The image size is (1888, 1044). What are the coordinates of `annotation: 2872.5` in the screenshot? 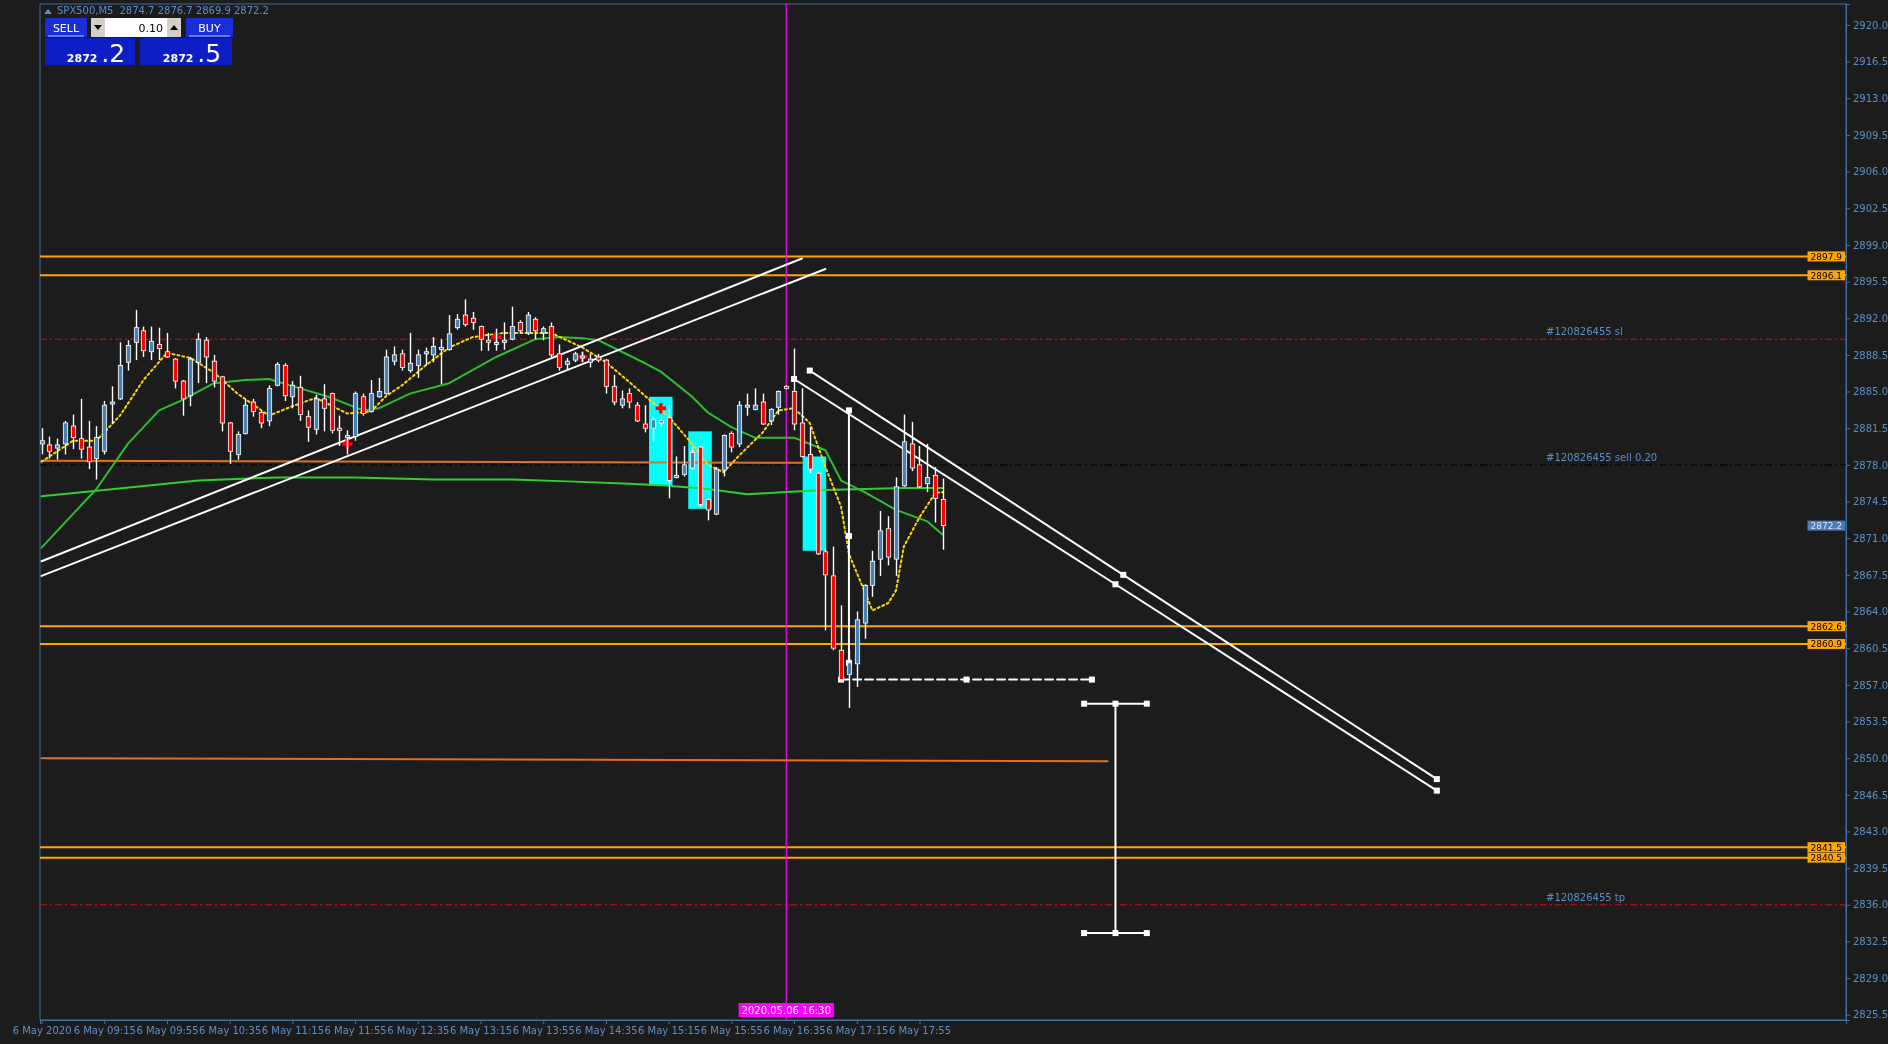 It's located at (192, 53).